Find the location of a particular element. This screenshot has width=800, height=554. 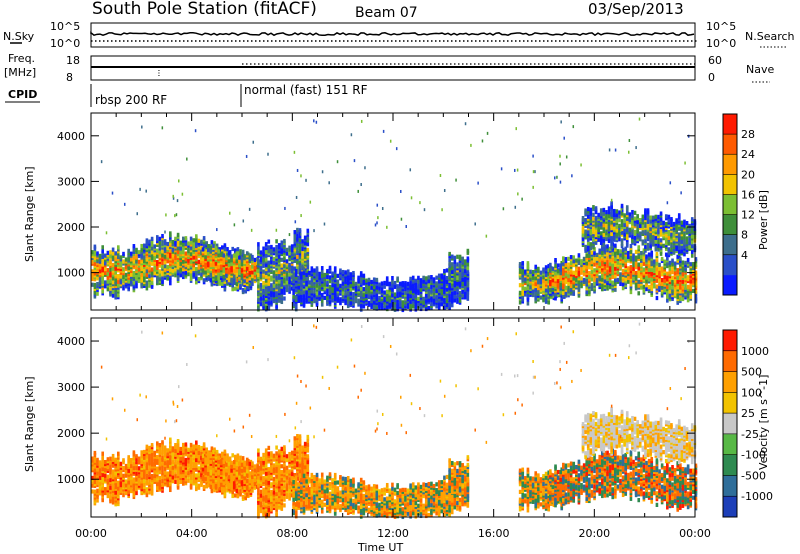

noise-tick-right-bottom: 10^0 is located at coordinates (721, 43).